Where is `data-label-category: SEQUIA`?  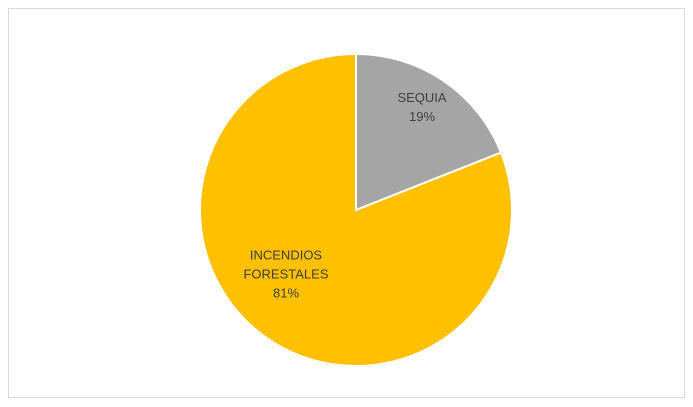 data-label-category: SEQUIA is located at coordinates (421, 97).